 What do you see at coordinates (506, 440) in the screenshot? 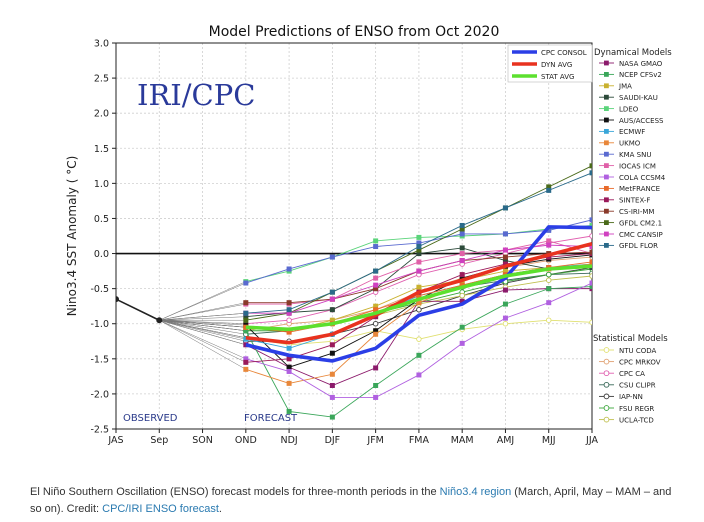
I see `x-tick-label: AMJ` at bounding box center [506, 440].